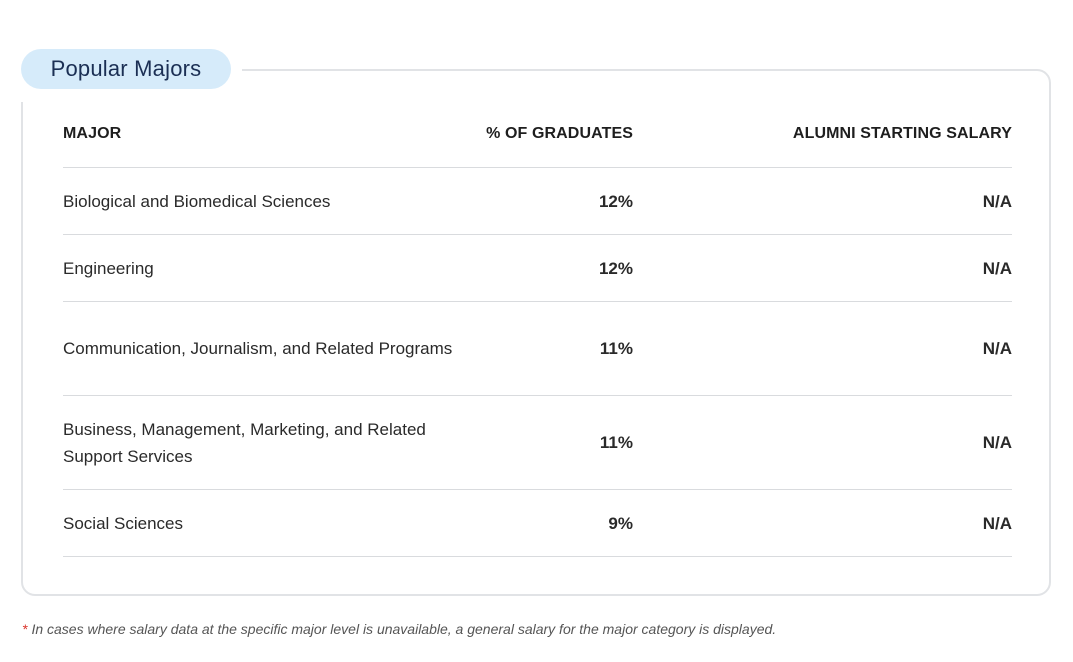 This screenshot has height=662, width=1073. I want to click on table-row: Engineering 12% N/A, so click(537, 268).